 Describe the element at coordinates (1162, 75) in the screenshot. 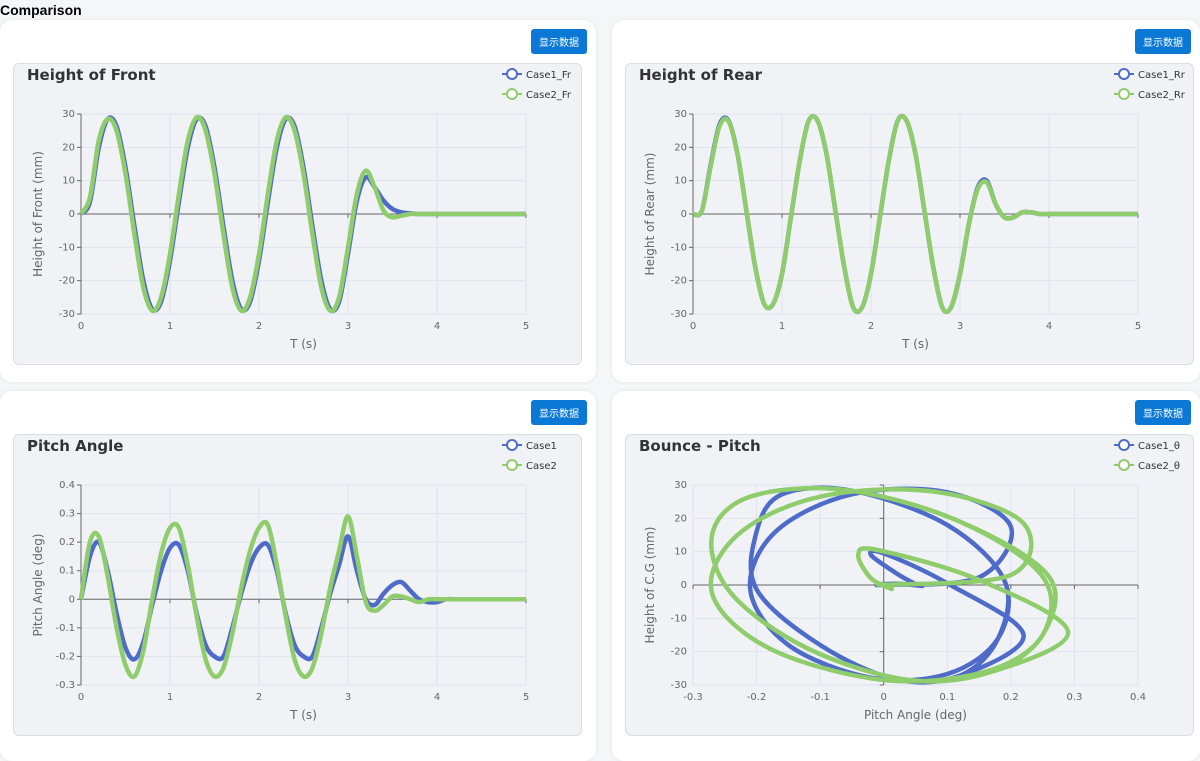

I see `legend-label: Case1_Rr` at that location.